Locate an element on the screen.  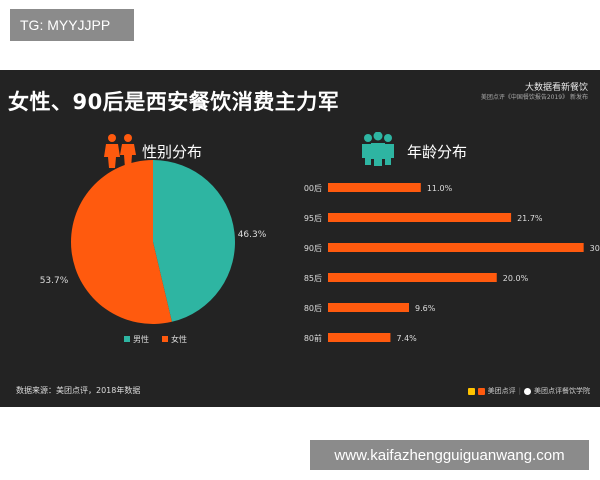
gender-section-title: 性别分布 is located at coordinates (172, 152).